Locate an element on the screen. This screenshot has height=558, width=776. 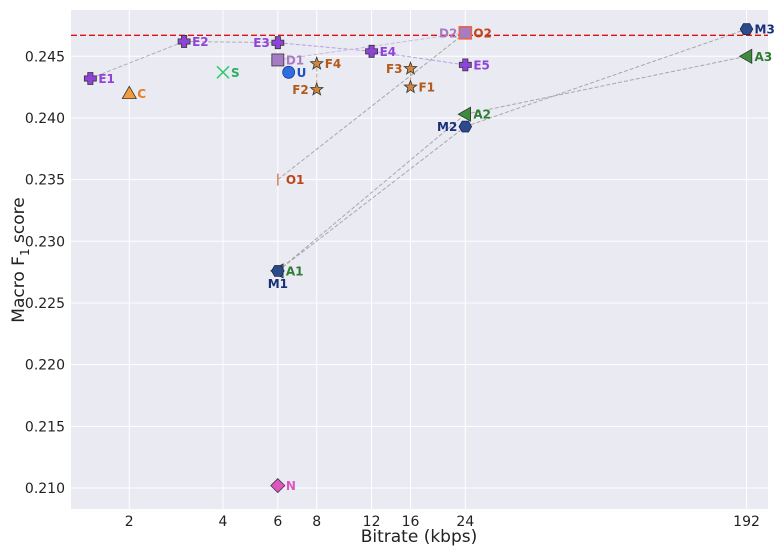
marker-m2 is located at coordinates (465, 126).